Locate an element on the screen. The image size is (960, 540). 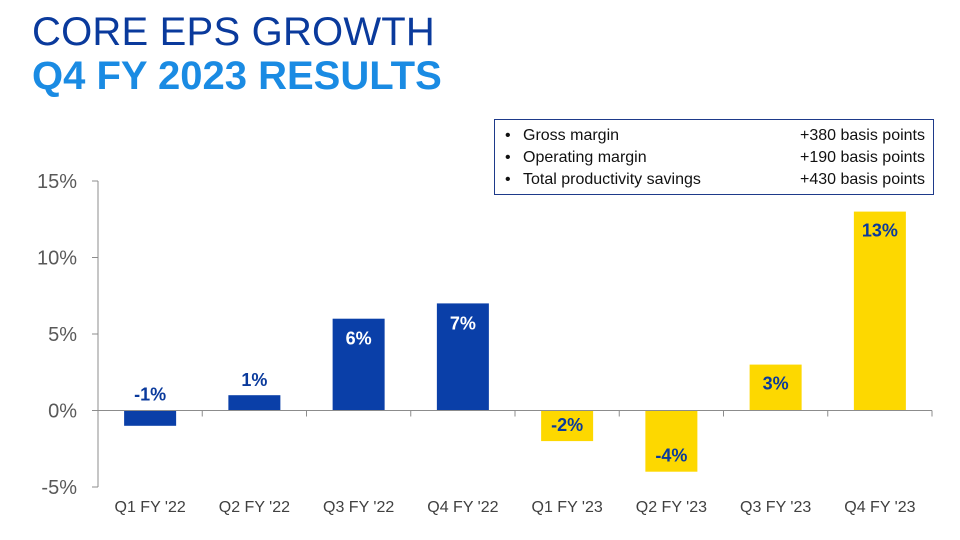
x-tick-label: Q4 FY '22 is located at coordinates (462, 507).